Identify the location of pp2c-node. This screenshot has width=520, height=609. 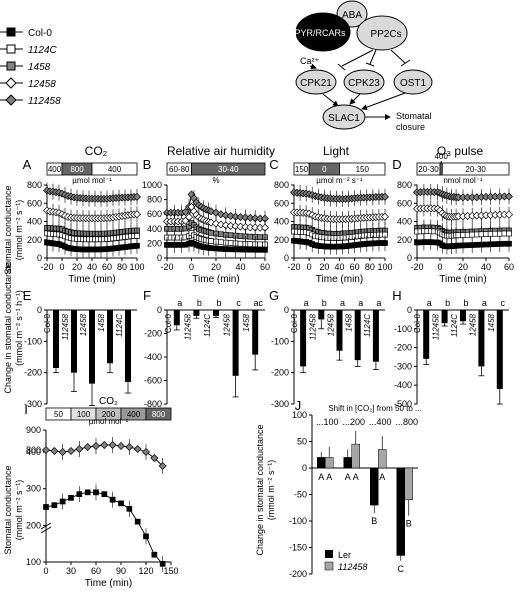
(382, 33).